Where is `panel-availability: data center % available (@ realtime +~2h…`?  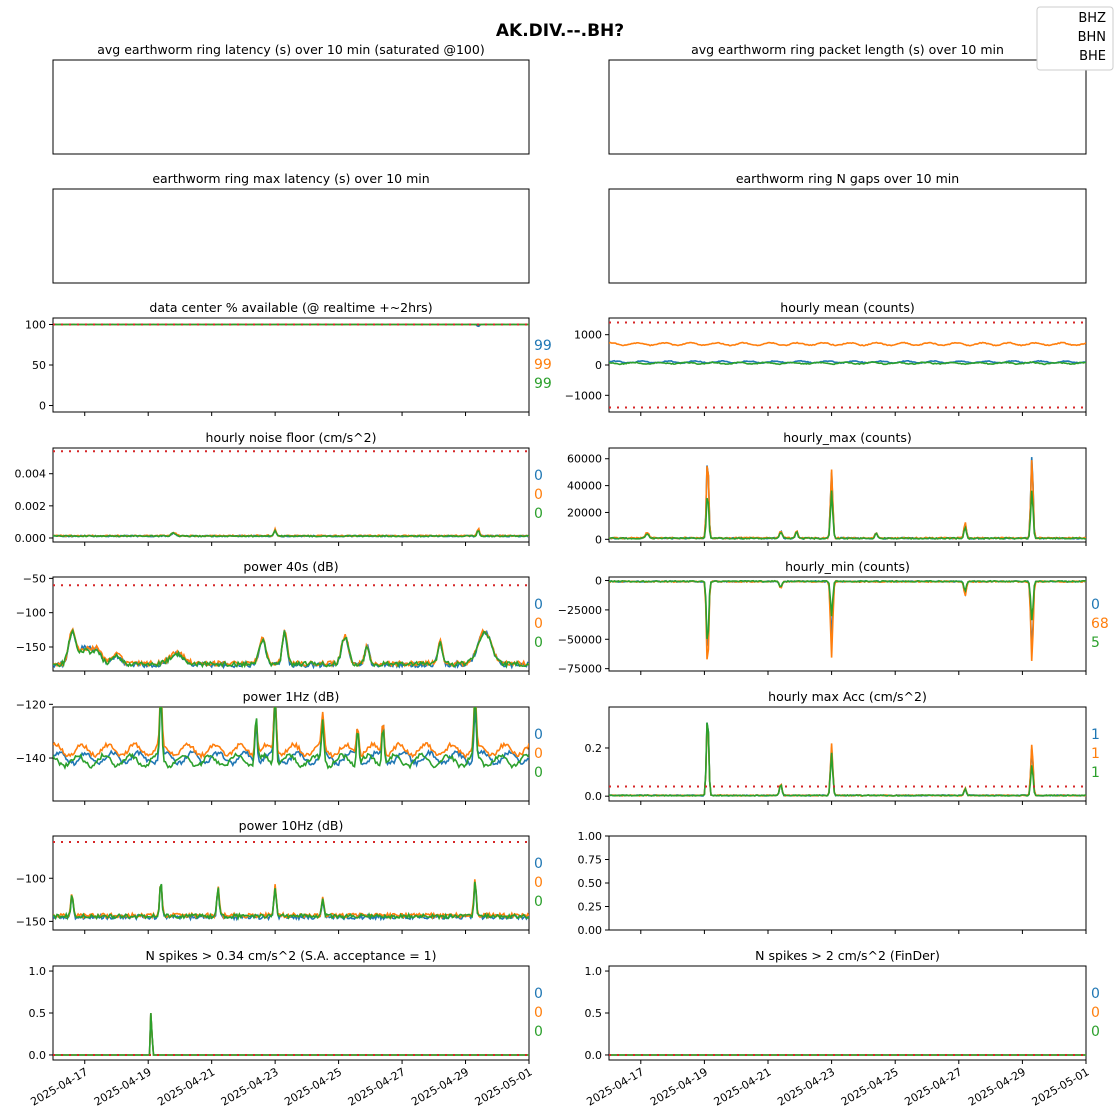
panel-availability: data center % available (@ realtime +~2h… is located at coordinates (288, 358).